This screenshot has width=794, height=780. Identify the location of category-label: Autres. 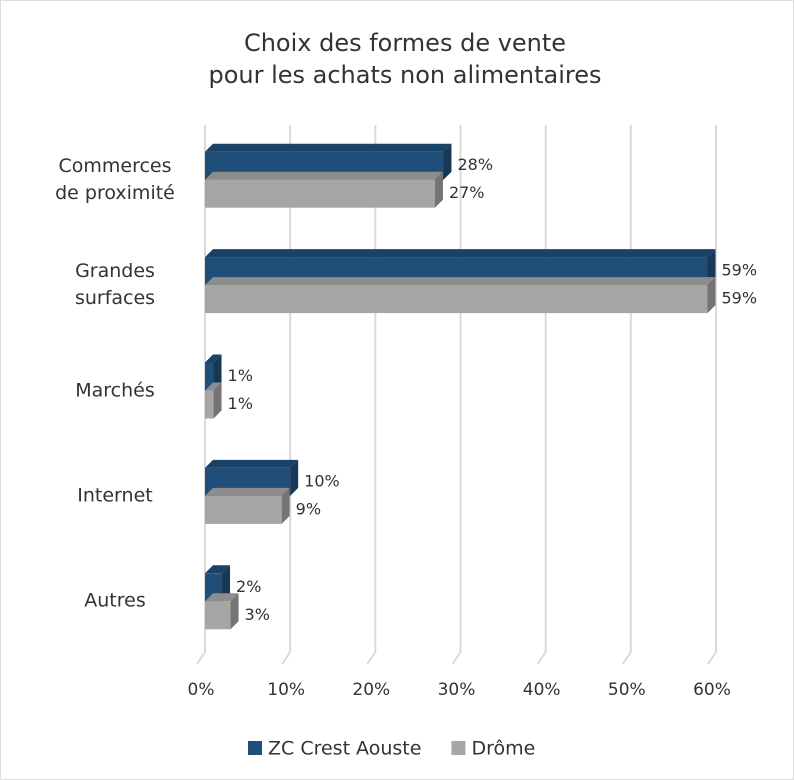
(115, 600).